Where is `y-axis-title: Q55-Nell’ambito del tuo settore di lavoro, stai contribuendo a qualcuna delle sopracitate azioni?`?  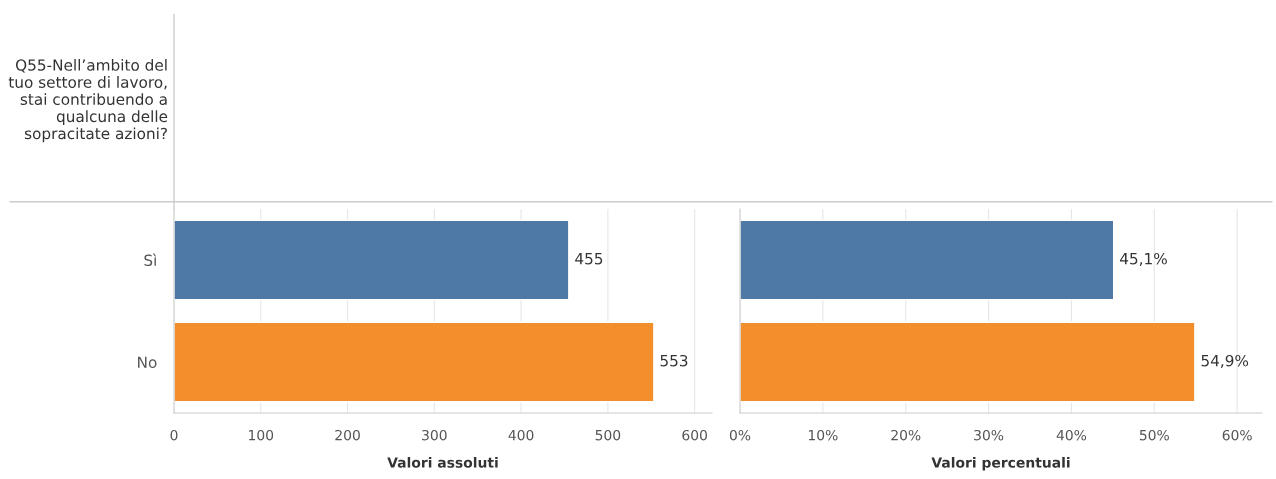 y-axis-title: Q55-Nell’ambito del tuo settore di lavoro, stai contribuendo a qualcuna delle sopracitate azioni? is located at coordinates (88, 100).